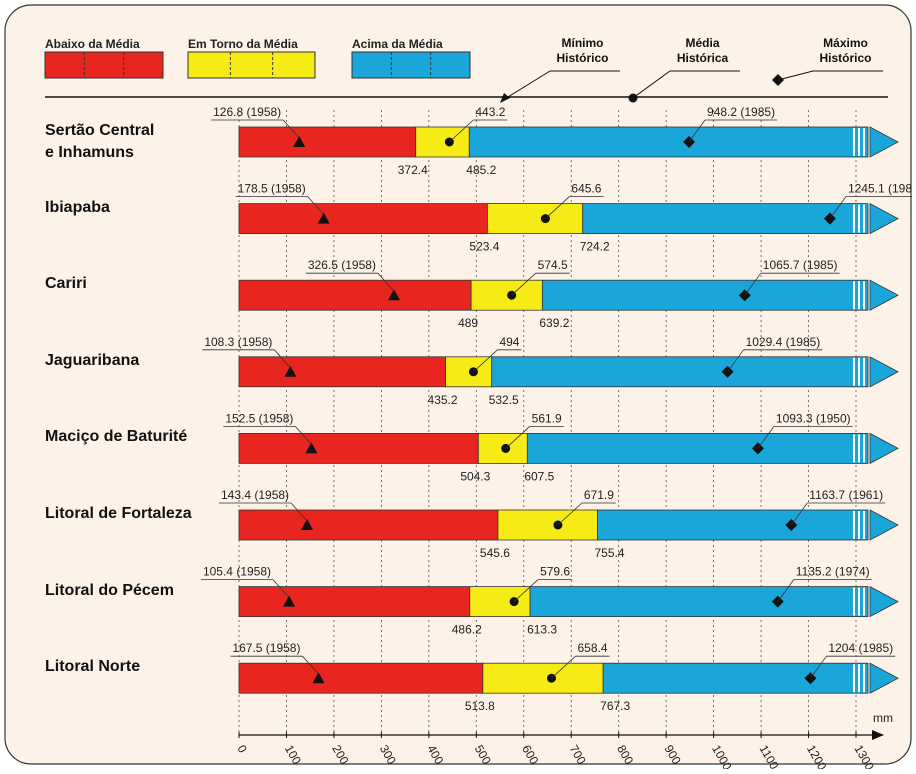 Image resolution: width=916 pixels, height=774 pixels. I want to click on legend-marker-label-box: Mínimo Histórico, so click(582, 50).